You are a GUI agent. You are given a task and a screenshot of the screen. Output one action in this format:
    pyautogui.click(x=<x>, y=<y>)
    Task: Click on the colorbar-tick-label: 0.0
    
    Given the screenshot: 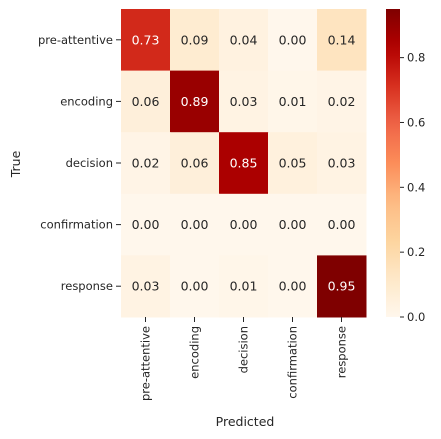 What is the action you would take?
    pyautogui.click(x=416, y=317)
    